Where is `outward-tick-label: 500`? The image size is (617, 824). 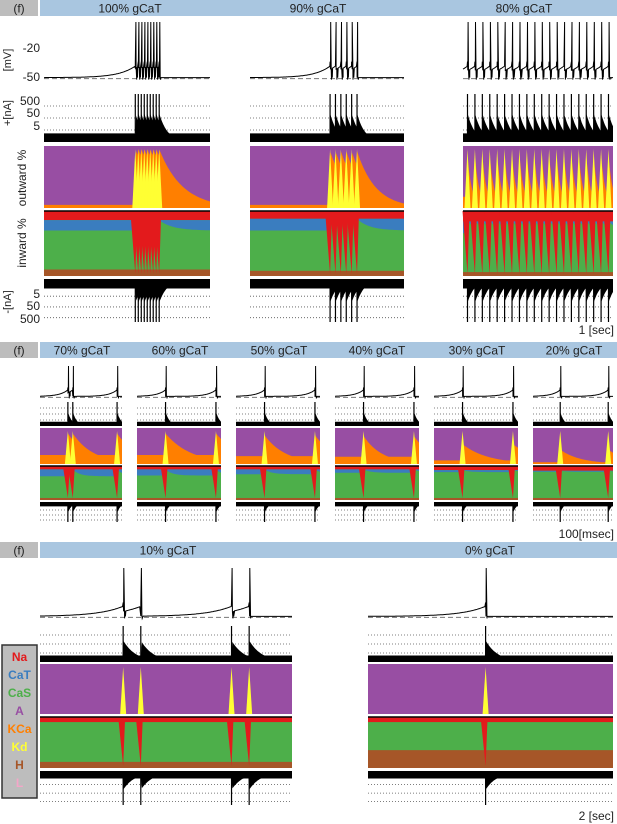
outward-tick-label: 500 is located at coordinates (30, 101).